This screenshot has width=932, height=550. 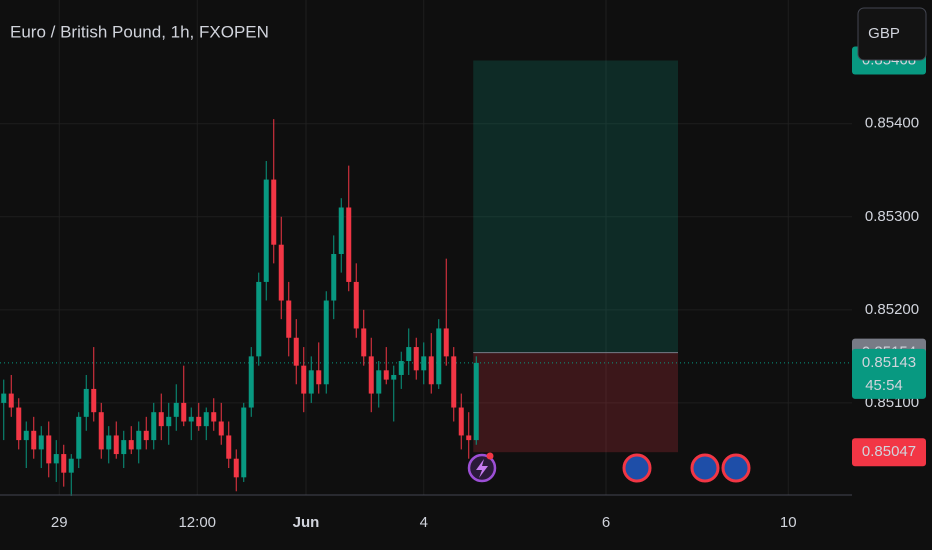 I want to click on currency-label: GBP, so click(x=884, y=33).